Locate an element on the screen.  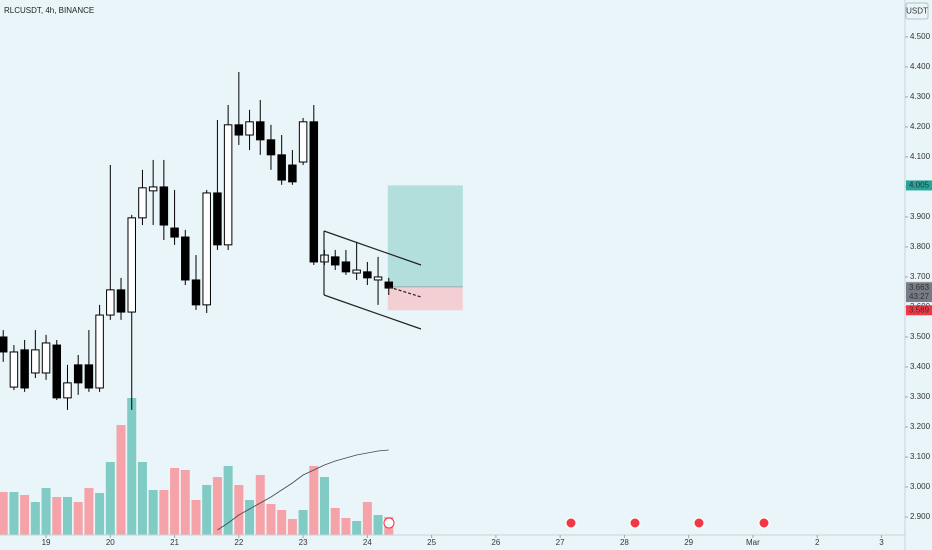
x-tick-label: 21 is located at coordinates (174, 542).